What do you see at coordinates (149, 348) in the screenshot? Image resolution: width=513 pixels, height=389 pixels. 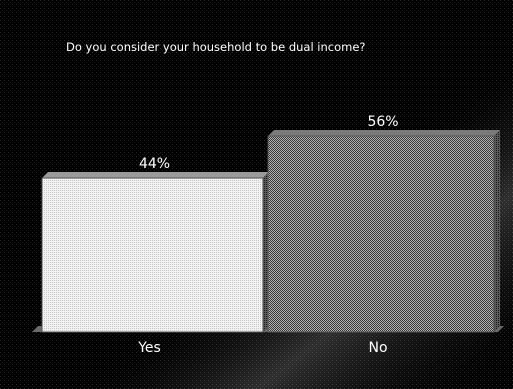 I see `category-label-yes: Yes` at bounding box center [149, 348].